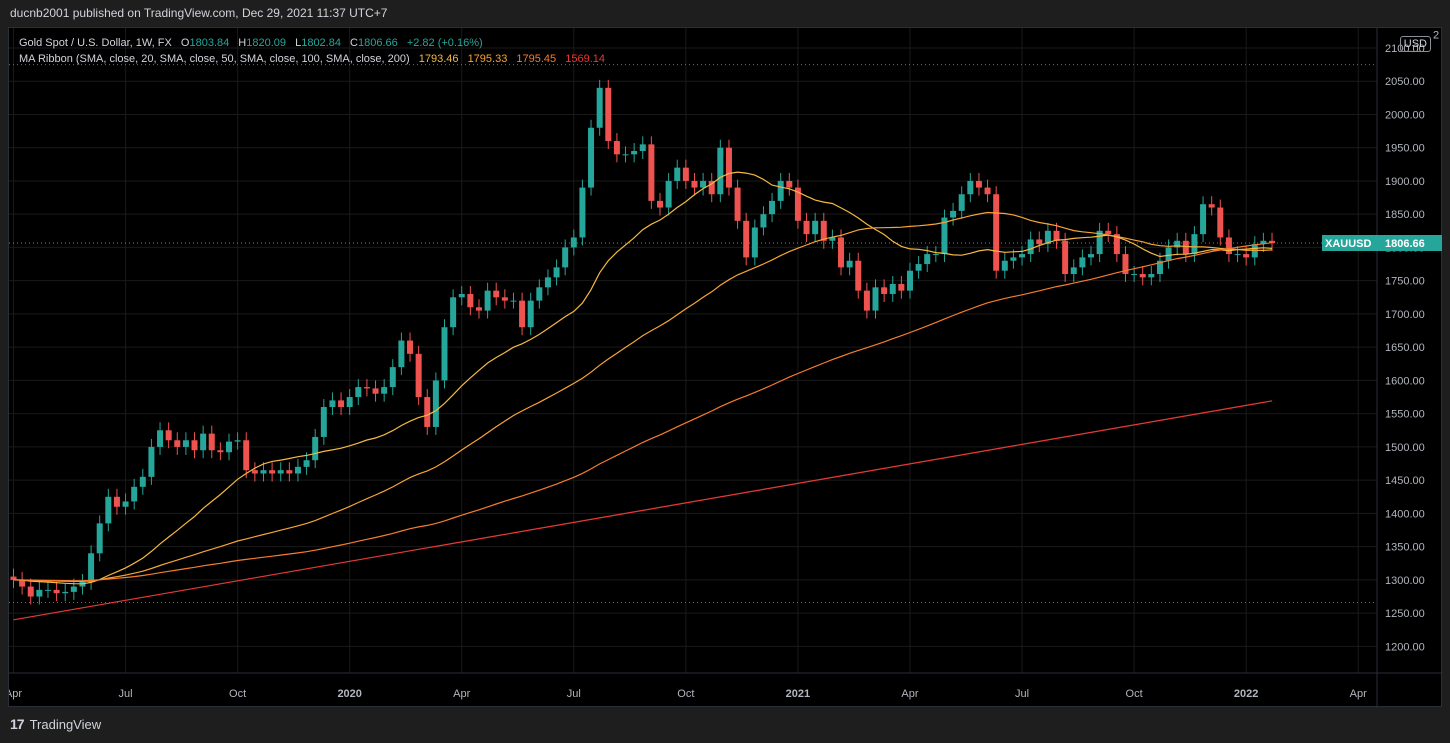 The height and width of the screenshot is (743, 1450). Describe the element at coordinates (321, 43) in the screenshot. I see `low-value: 1802.84` at that location.